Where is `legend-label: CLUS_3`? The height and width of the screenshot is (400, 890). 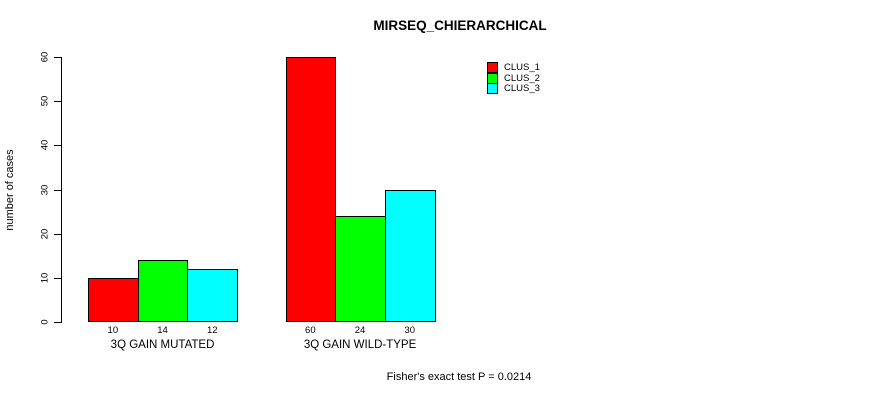 legend-label: CLUS_3 is located at coordinates (522, 89).